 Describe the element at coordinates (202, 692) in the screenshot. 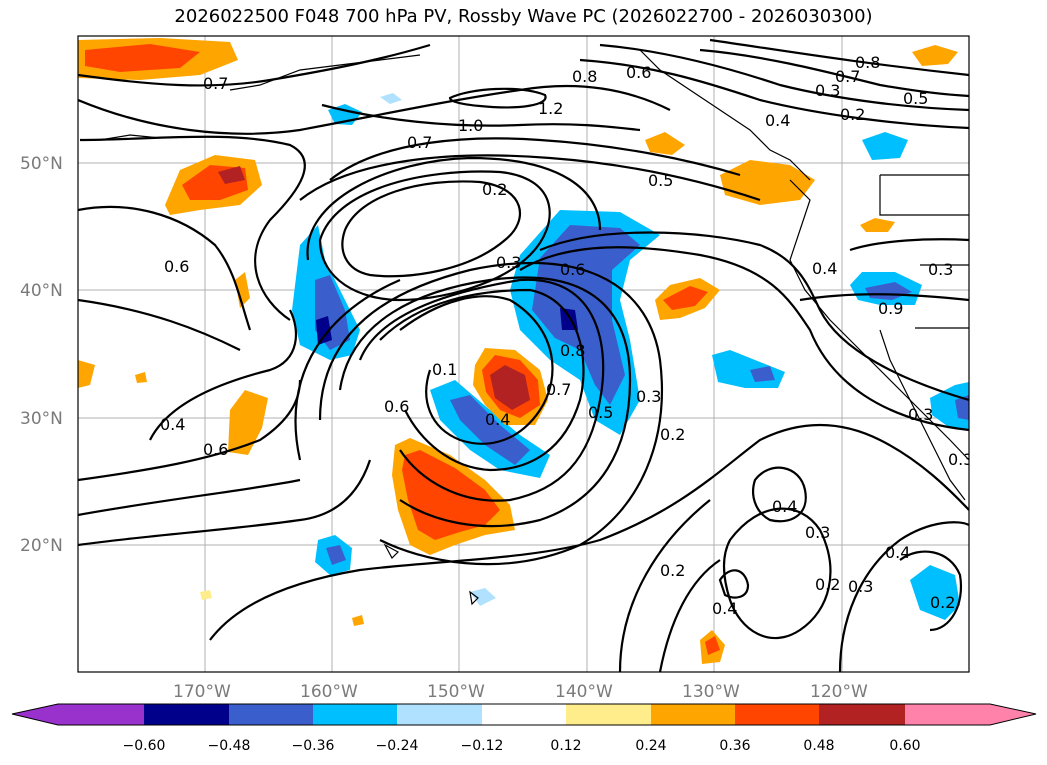

I see `lon-label-170w: 170°W` at that location.